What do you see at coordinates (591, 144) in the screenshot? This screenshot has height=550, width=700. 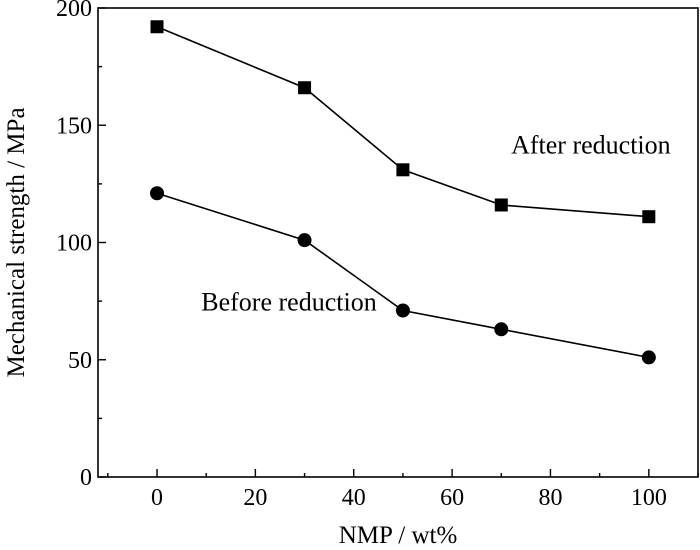 I see `series-annotation: After reduction` at bounding box center [591, 144].